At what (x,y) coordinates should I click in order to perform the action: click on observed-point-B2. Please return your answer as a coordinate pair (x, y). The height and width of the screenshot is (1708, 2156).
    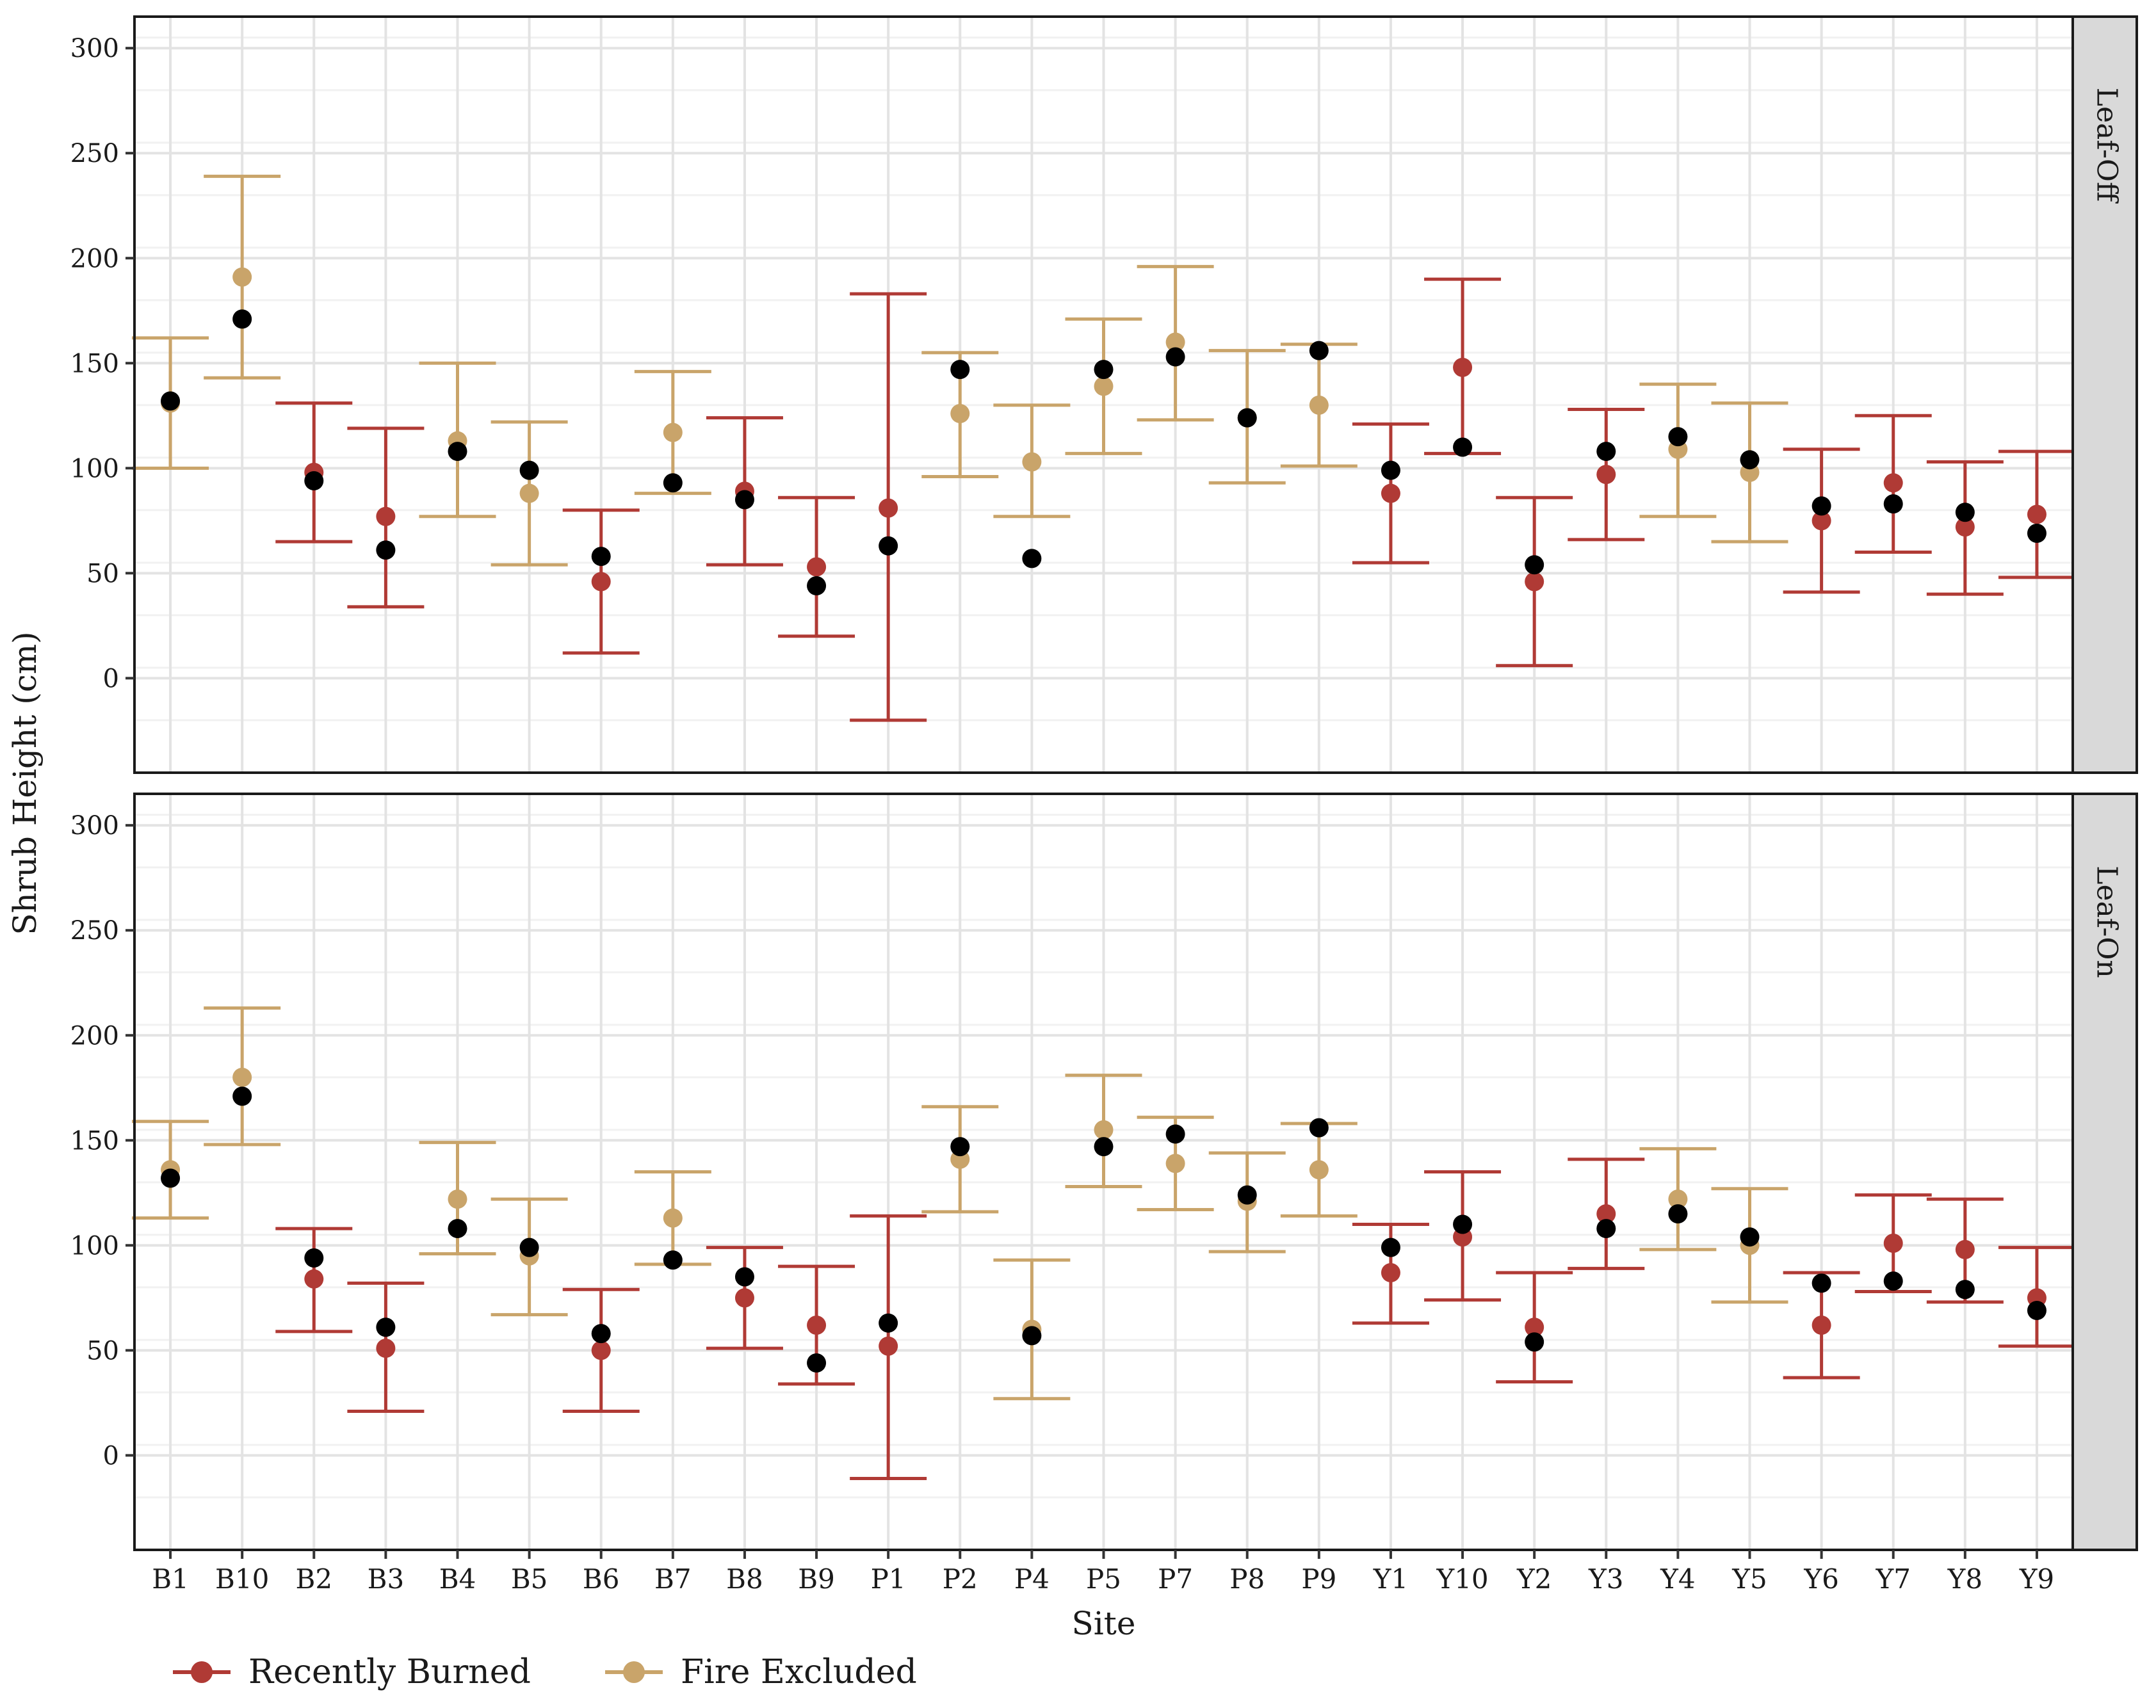
    Looking at the image, I should click on (314, 481).